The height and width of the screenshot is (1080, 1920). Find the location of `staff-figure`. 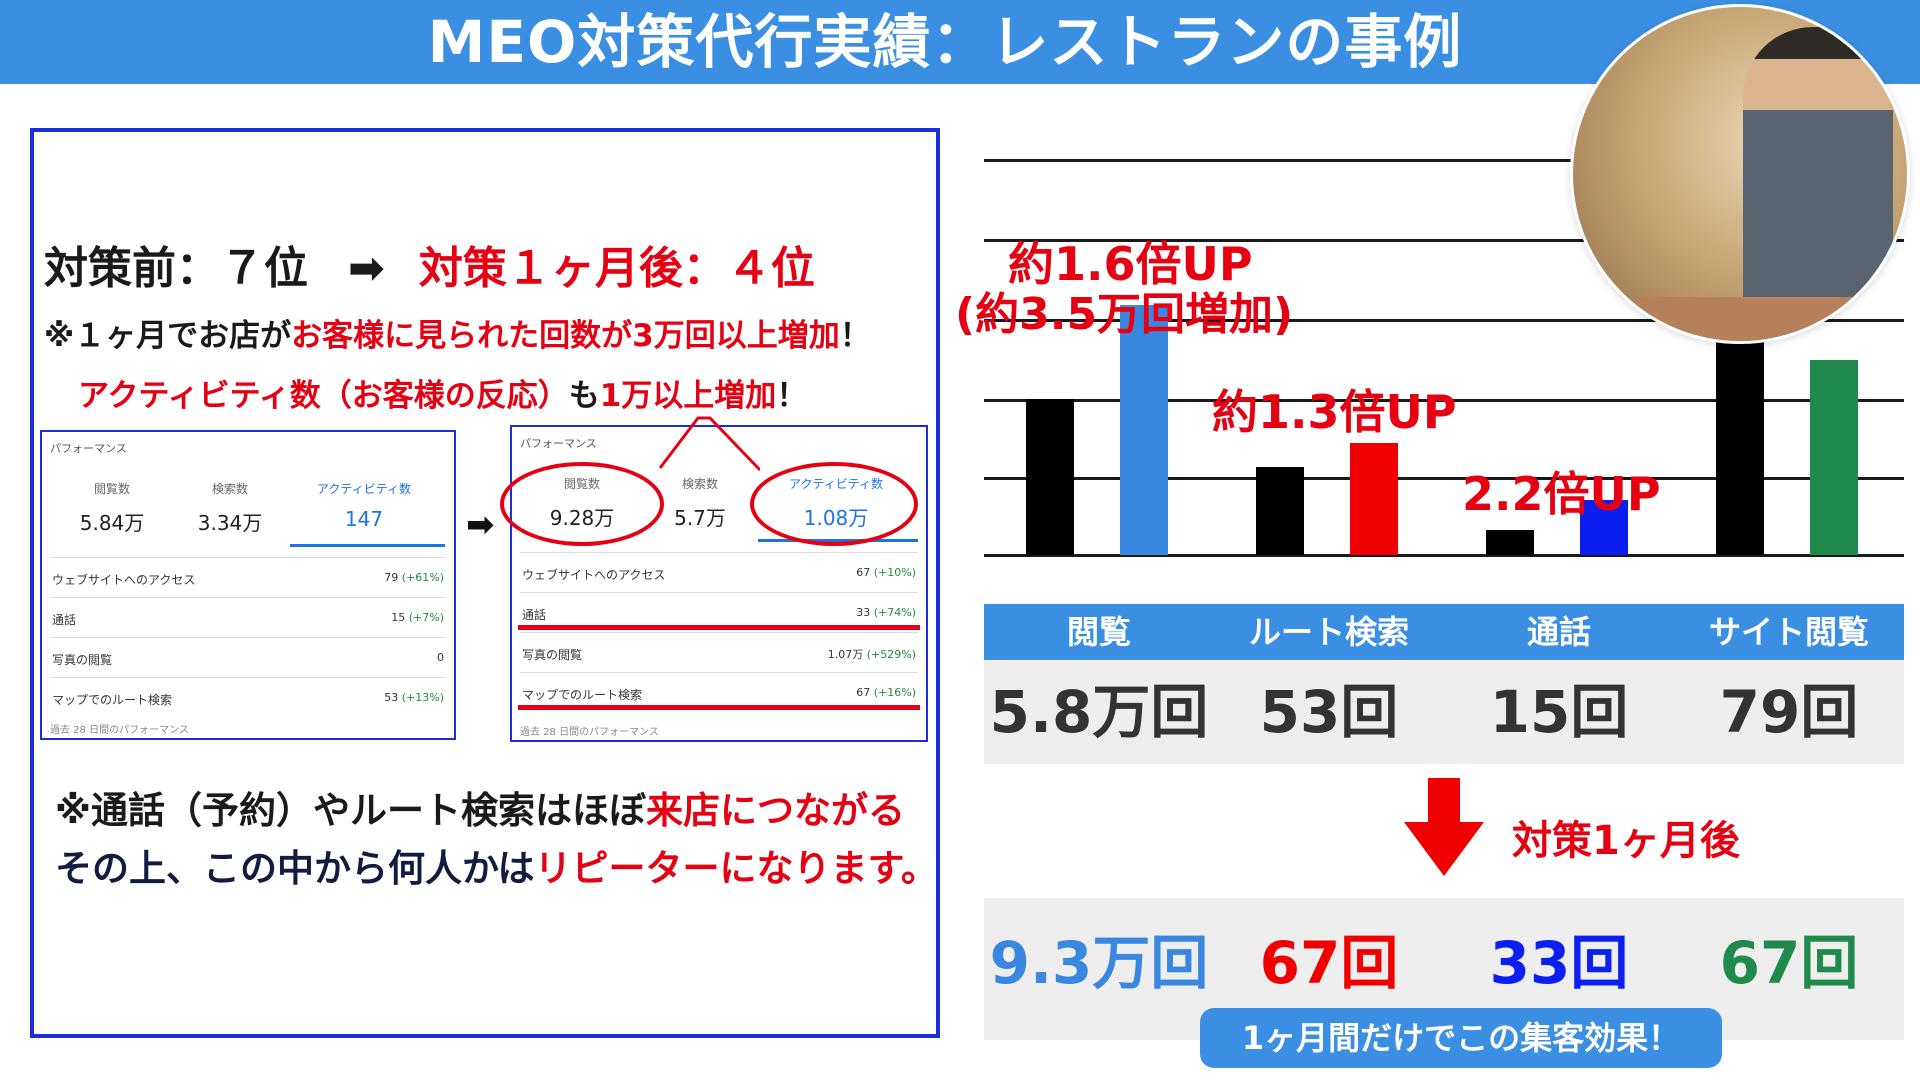

staff-figure is located at coordinates (1818, 184).